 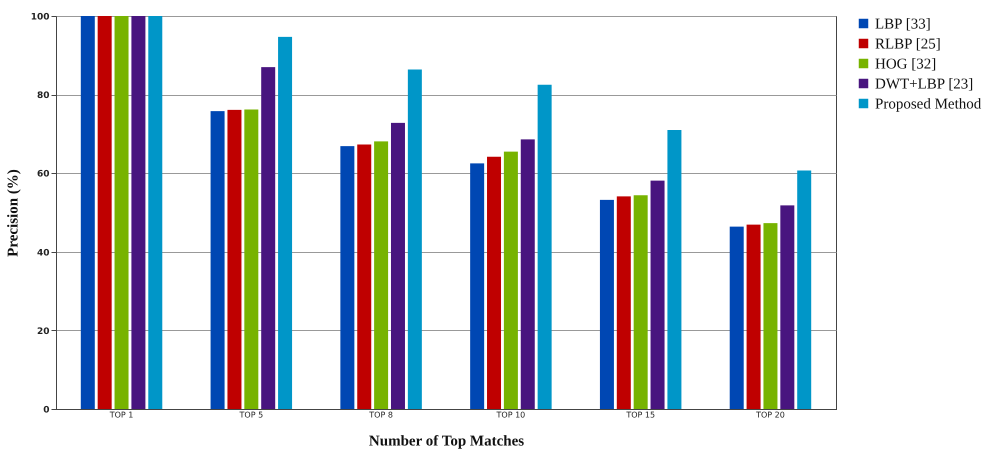 What do you see at coordinates (43, 175) in the screenshot?
I see `y-tick-label: 60` at bounding box center [43, 175].